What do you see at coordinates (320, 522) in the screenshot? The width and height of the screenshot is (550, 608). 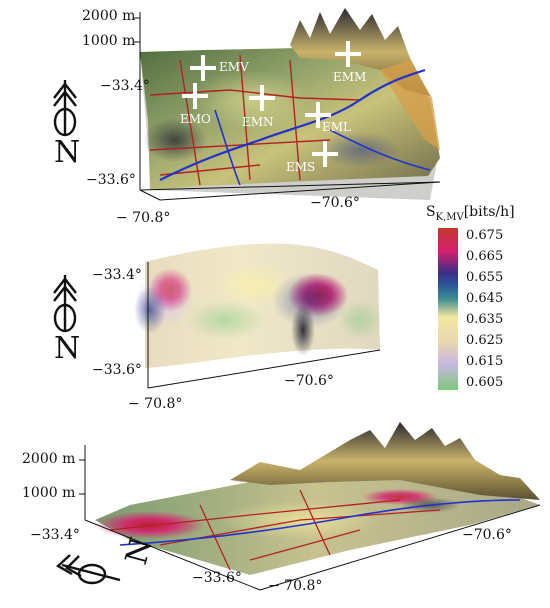 I see `bottom-river` at bounding box center [320, 522].